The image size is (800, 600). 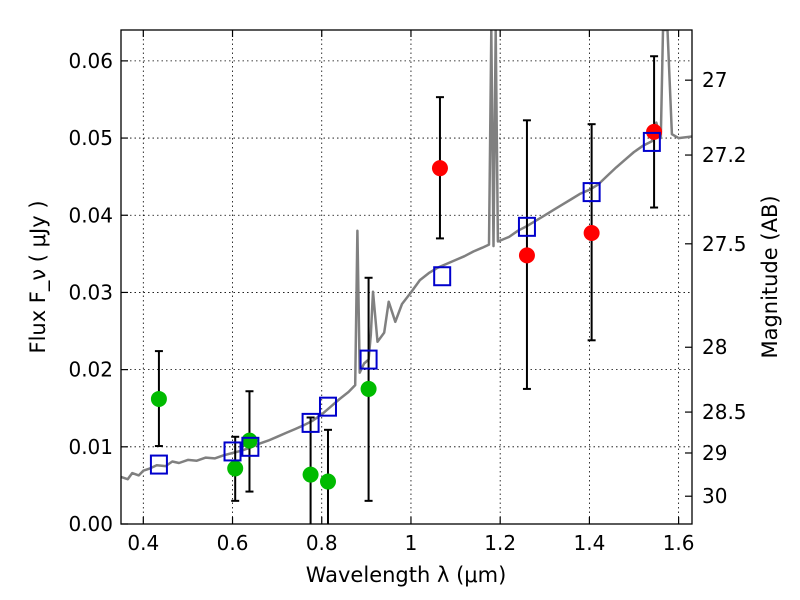 What do you see at coordinates (143, 543) in the screenshot?
I see `x-tick-label: 0.4` at bounding box center [143, 543].